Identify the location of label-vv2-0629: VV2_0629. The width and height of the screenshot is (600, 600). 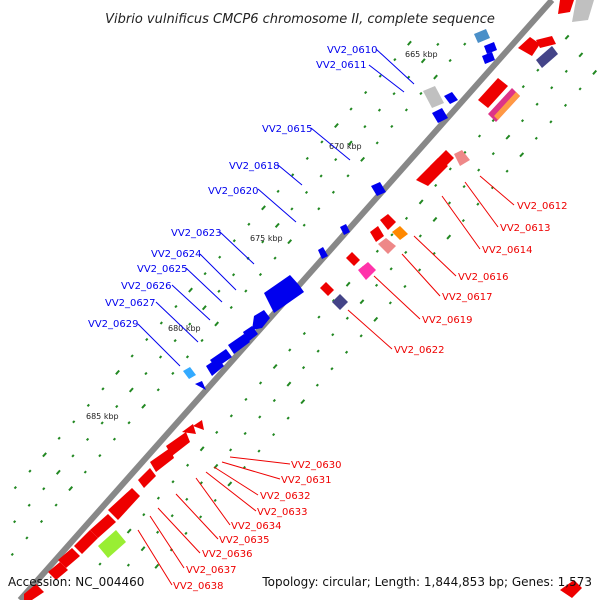
(113, 324).